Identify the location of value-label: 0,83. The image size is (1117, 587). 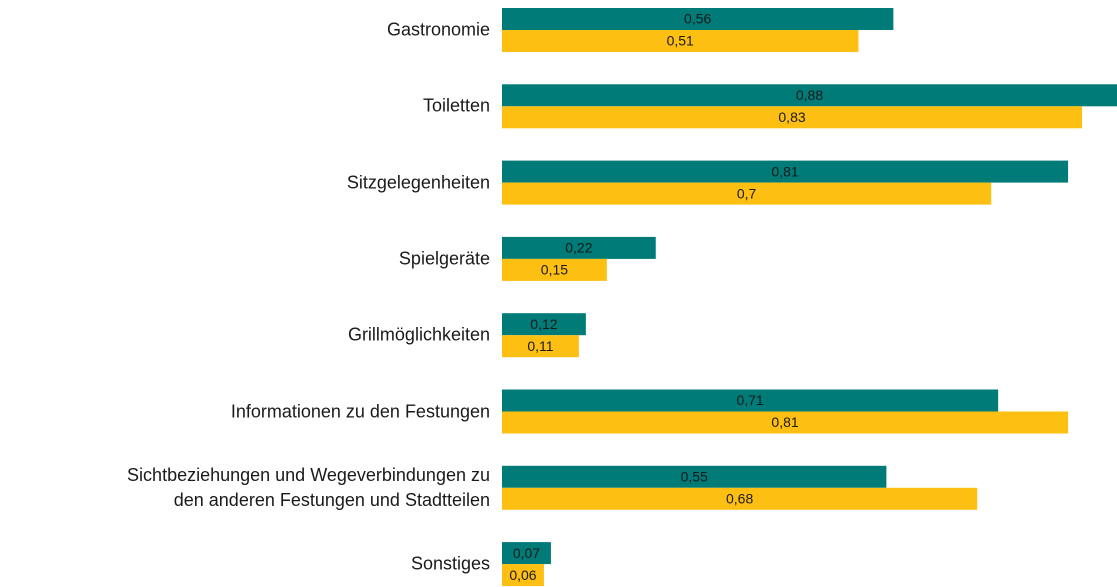
(791, 117).